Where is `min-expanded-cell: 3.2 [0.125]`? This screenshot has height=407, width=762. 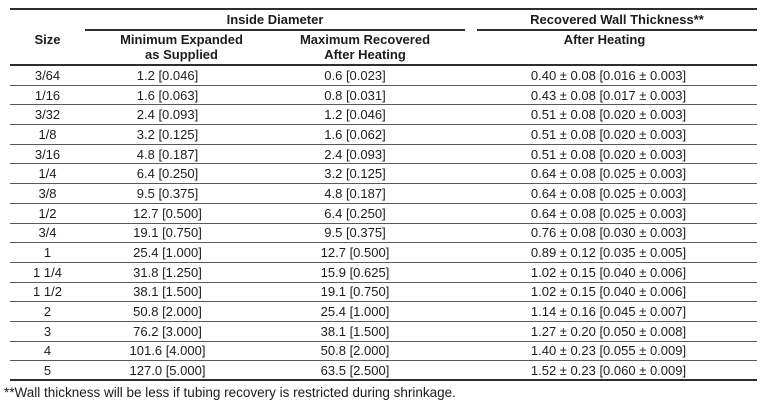
min-expanded-cell: 3.2 [0.125] is located at coordinates (167, 134).